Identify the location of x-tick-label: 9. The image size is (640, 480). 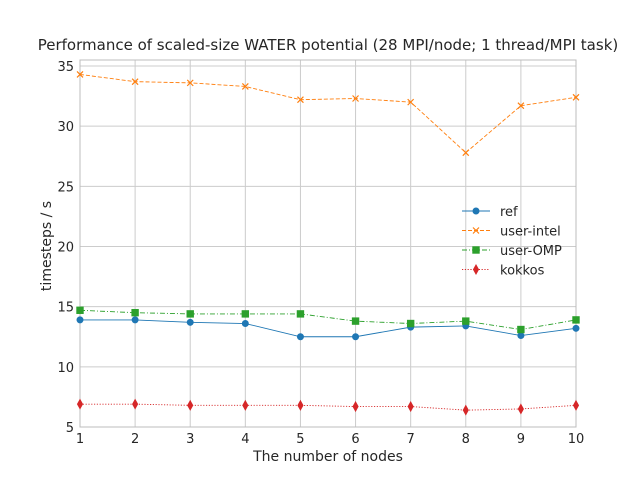
(521, 439).